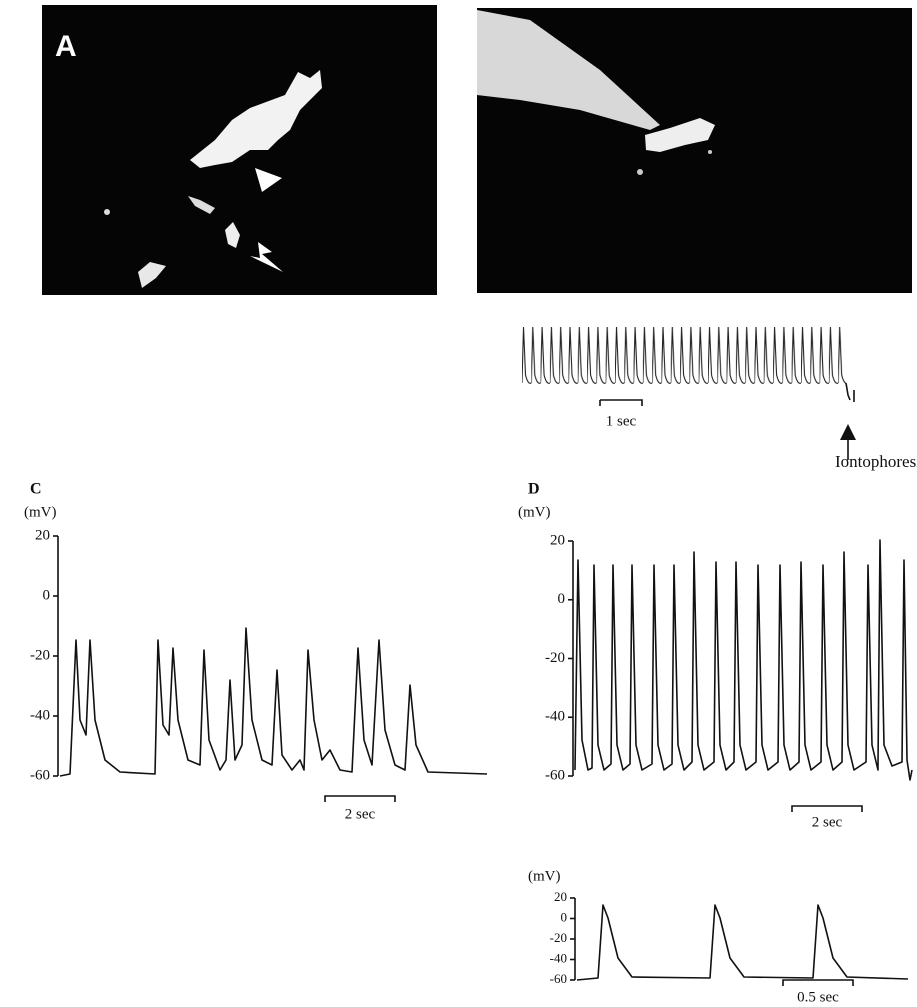  What do you see at coordinates (694, 150) in the screenshot?
I see `micrograph-b` at bounding box center [694, 150].